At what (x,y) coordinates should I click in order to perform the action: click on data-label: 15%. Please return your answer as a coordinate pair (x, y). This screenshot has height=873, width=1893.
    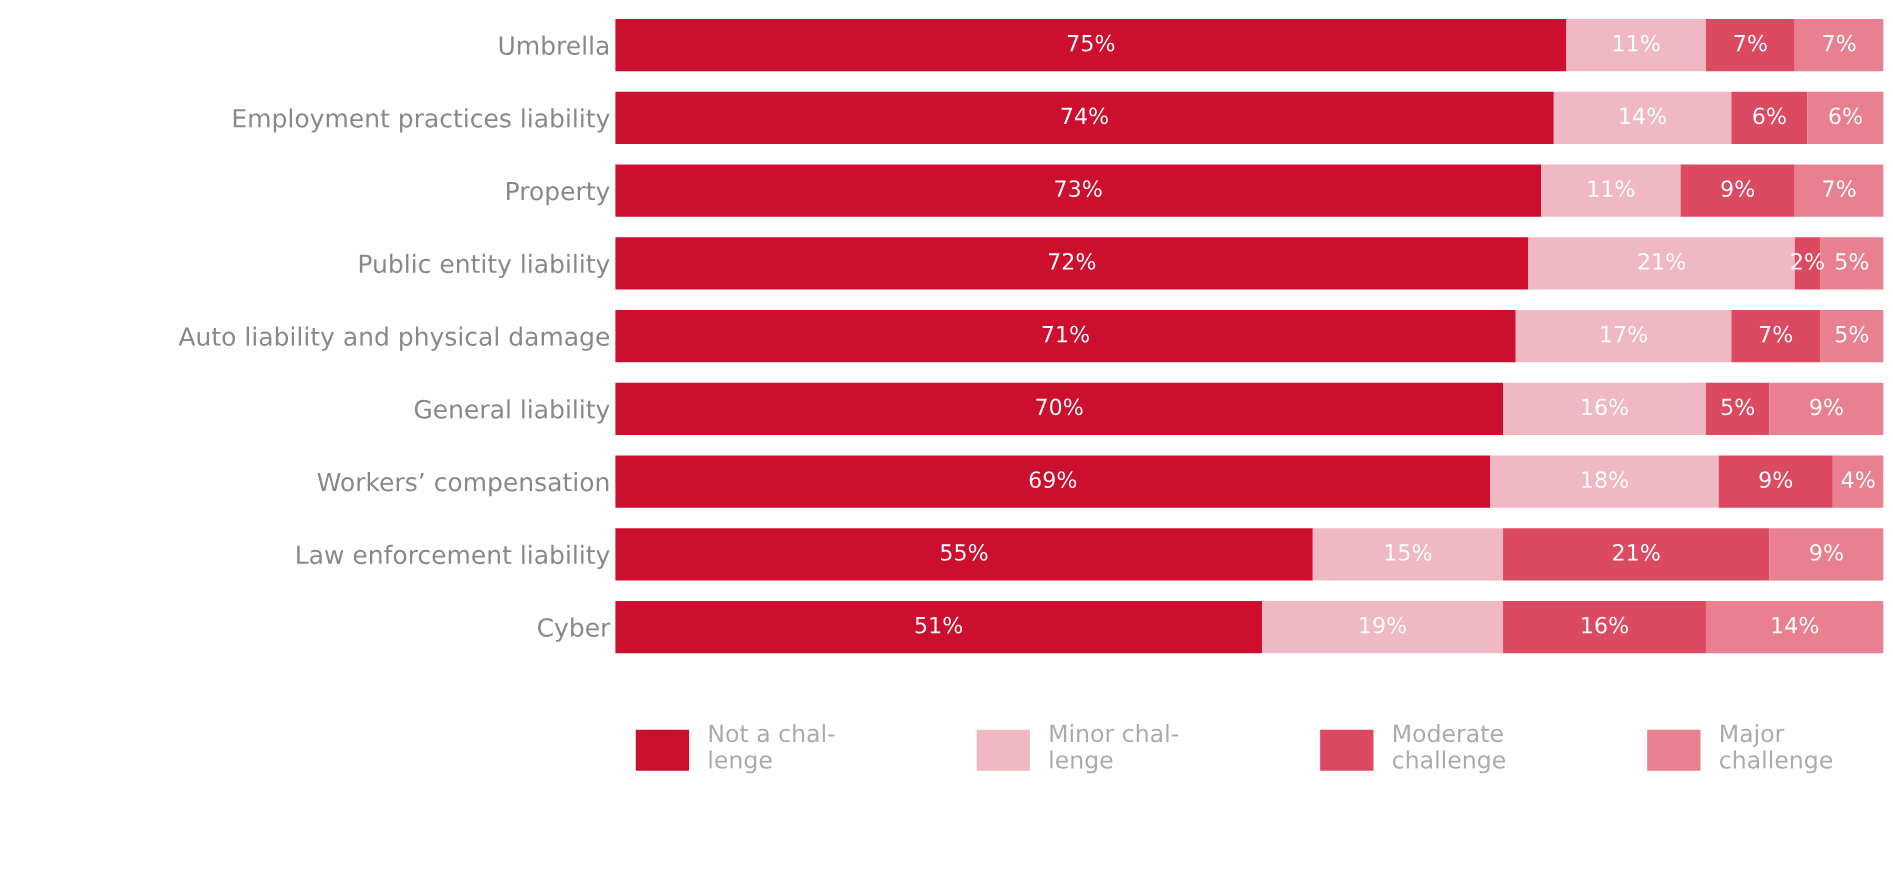
    Looking at the image, I should click on (1408, 552).